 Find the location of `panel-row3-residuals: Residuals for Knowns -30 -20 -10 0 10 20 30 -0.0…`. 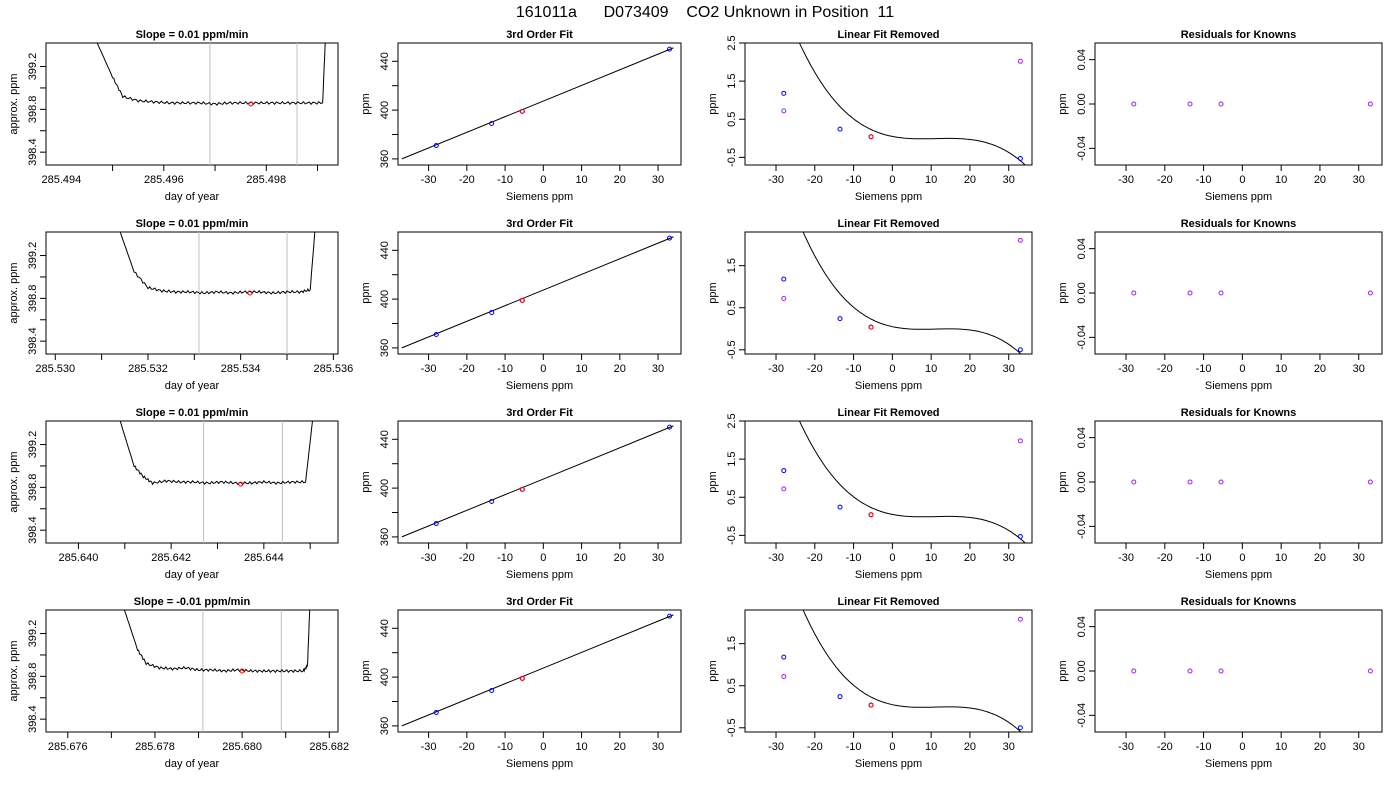

panel-row3-residuals: Residuals for Knowns -30 -20 -10 0 10 20 30 -0.0… is located at coordinates (1220, 494).